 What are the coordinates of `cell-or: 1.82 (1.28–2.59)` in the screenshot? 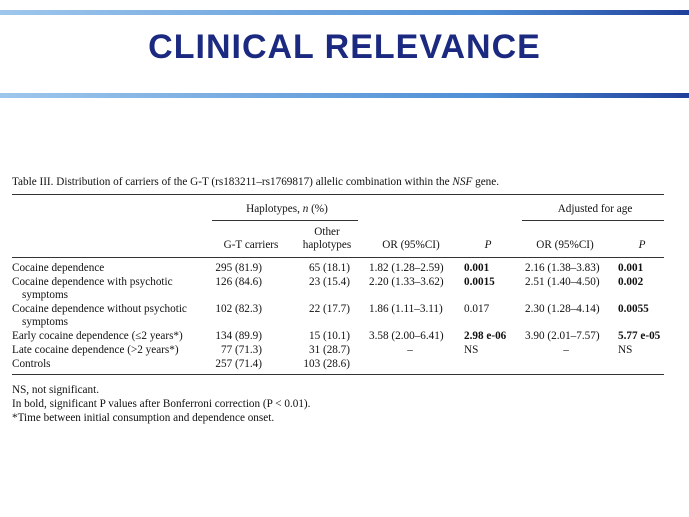 It's located at (406, 268).